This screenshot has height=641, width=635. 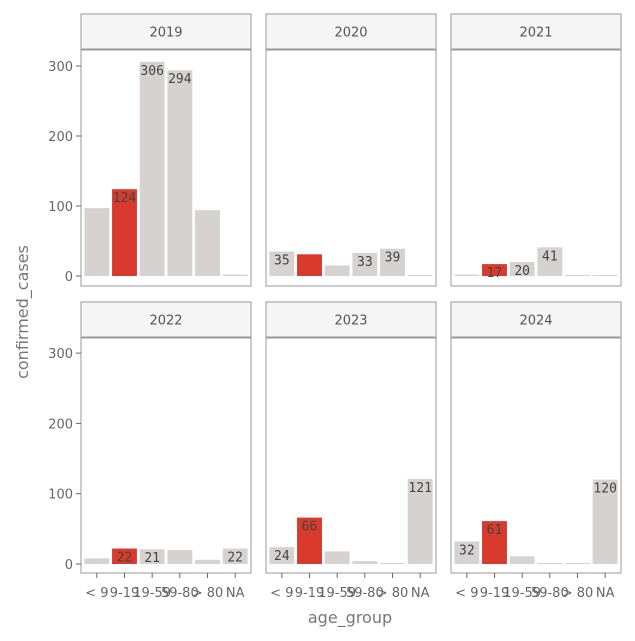 What do you see at coordinates (180, 79) in the screenshot?
I see `bar-label: 294` at bounding box center [180, 79].